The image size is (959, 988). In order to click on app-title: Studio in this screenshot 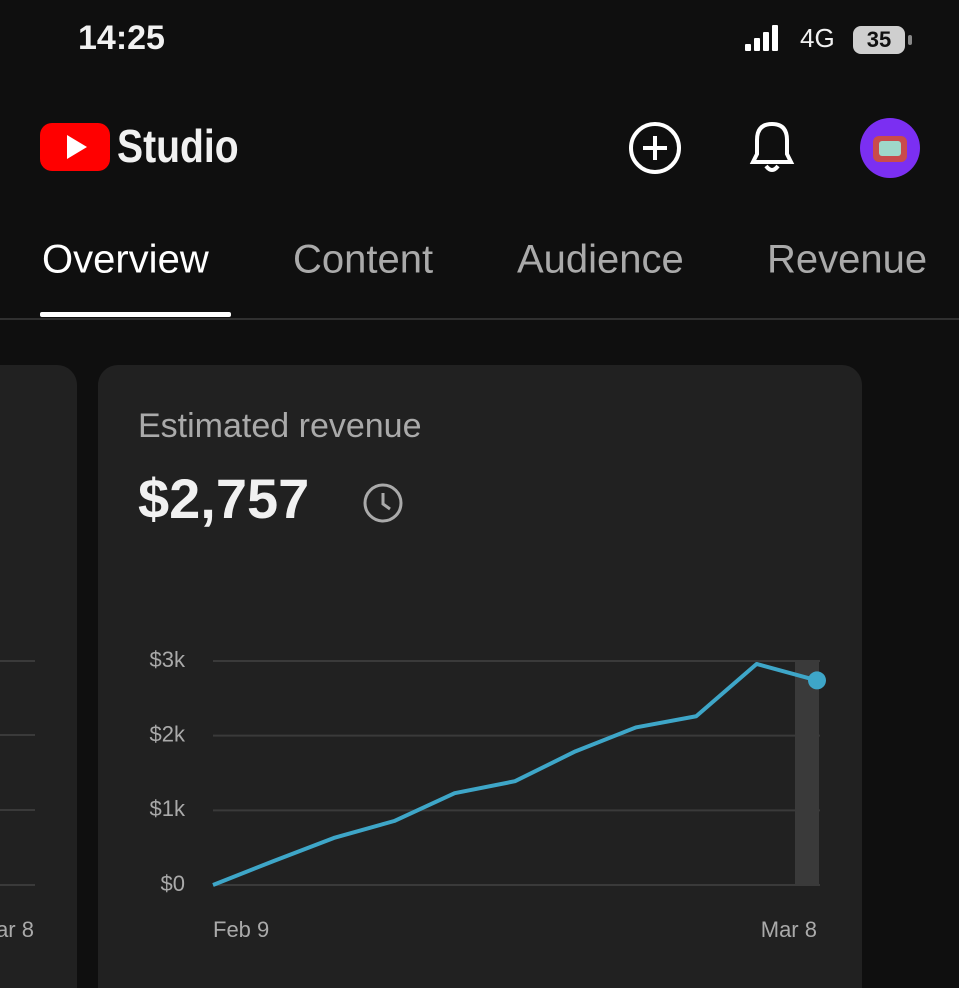, I will do `click(178, 147)`.